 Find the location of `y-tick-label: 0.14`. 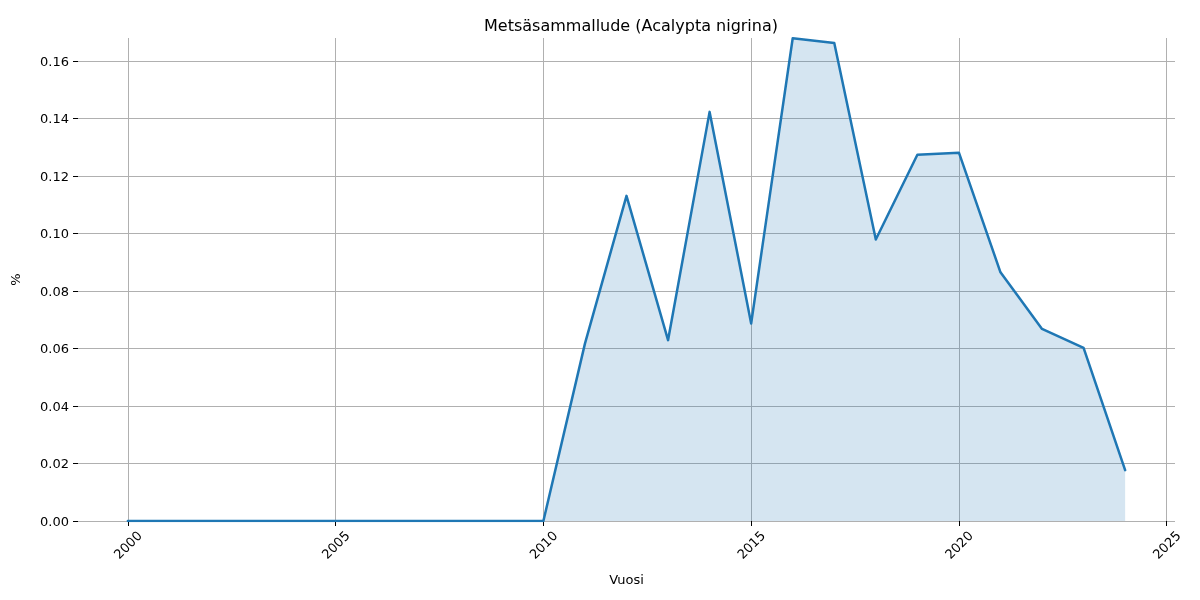

y-tick-label: 0.14 is located at coordinates (54, 118).